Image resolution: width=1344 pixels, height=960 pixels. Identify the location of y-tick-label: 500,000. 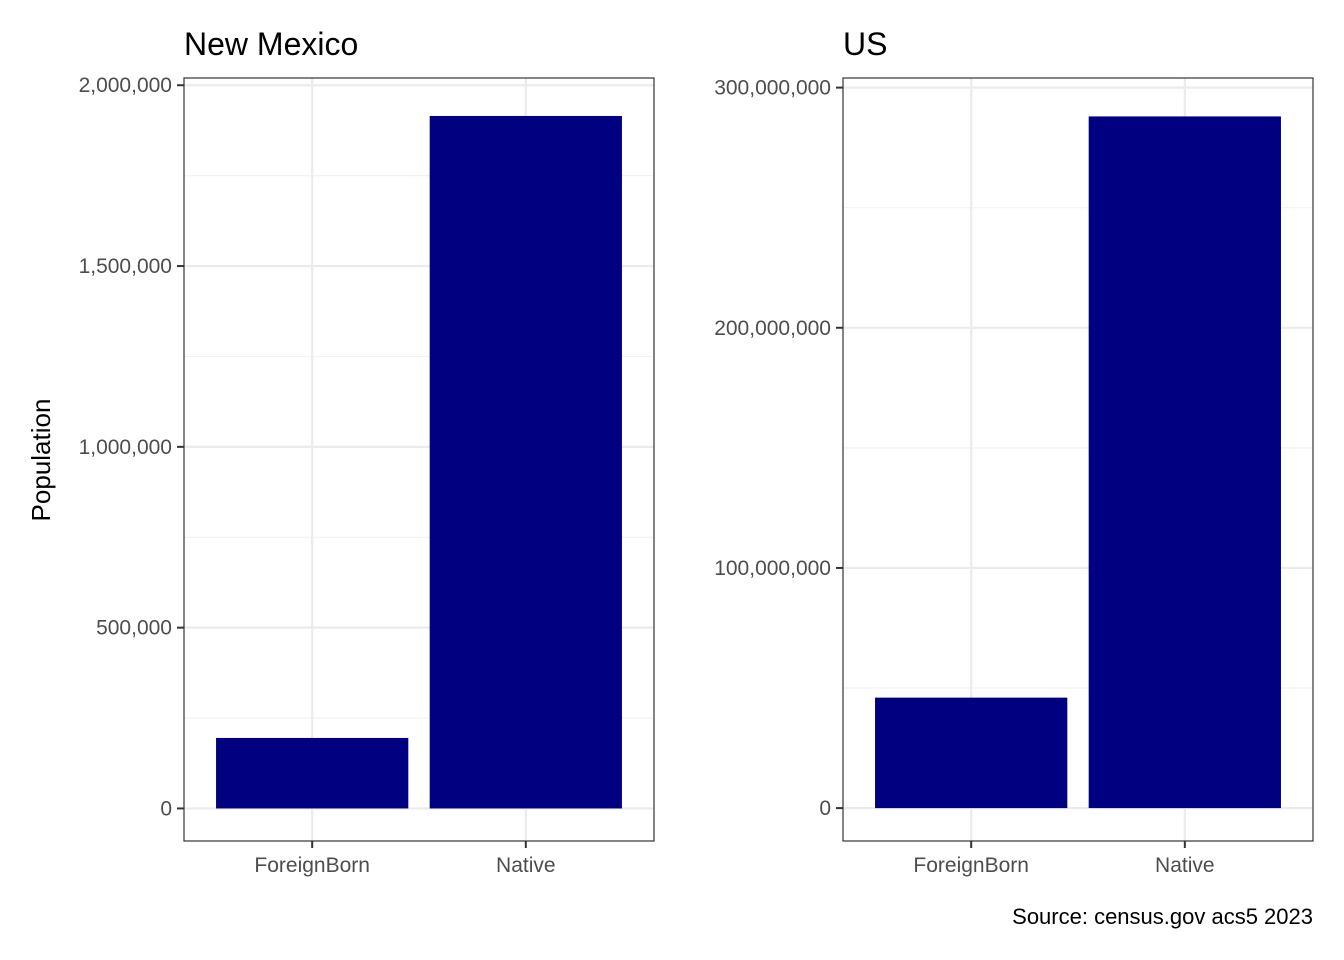
(134, 628).